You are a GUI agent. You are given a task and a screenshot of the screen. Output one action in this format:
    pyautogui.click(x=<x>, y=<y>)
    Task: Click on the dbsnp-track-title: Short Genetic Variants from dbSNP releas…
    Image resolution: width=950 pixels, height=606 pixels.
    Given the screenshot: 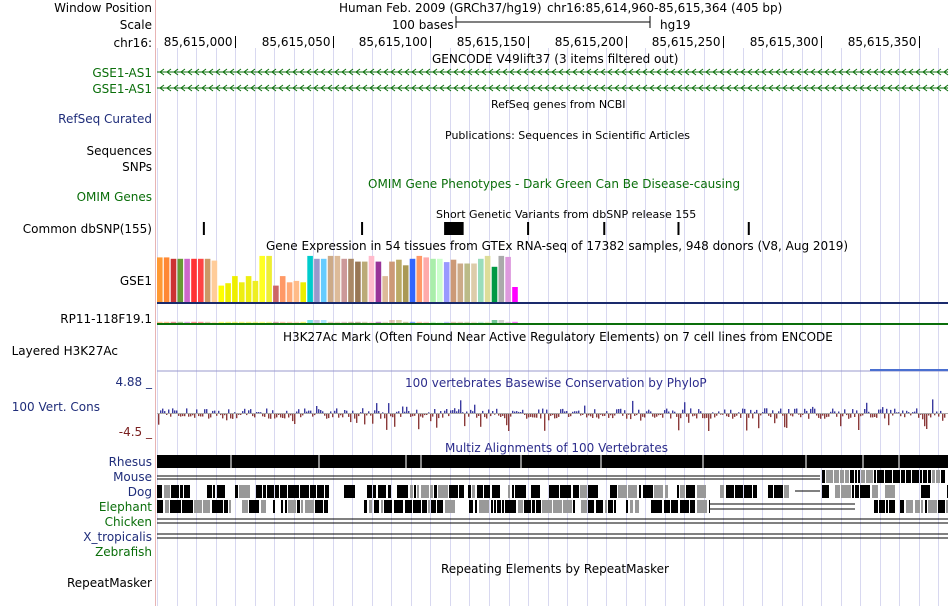 What is the action you would take?
    pyautogui.click(x=566, y=214)
    